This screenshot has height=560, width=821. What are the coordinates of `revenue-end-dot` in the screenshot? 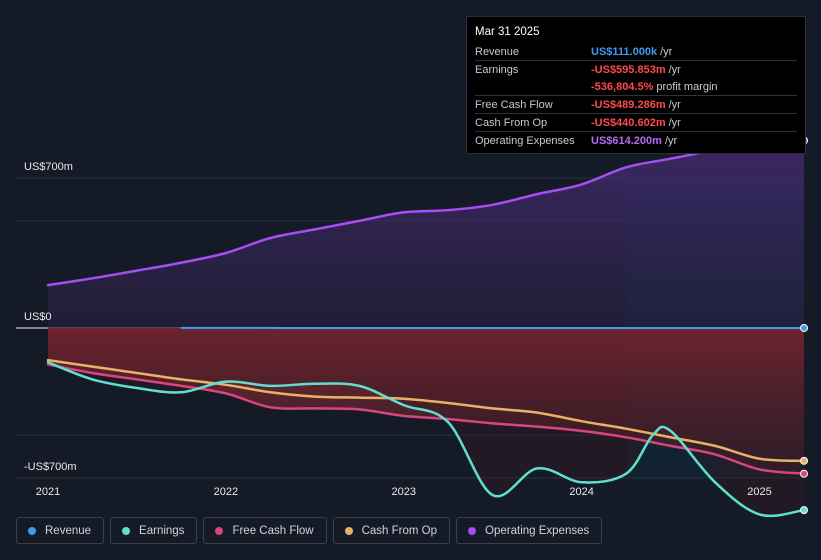 It's located at (804, 327).